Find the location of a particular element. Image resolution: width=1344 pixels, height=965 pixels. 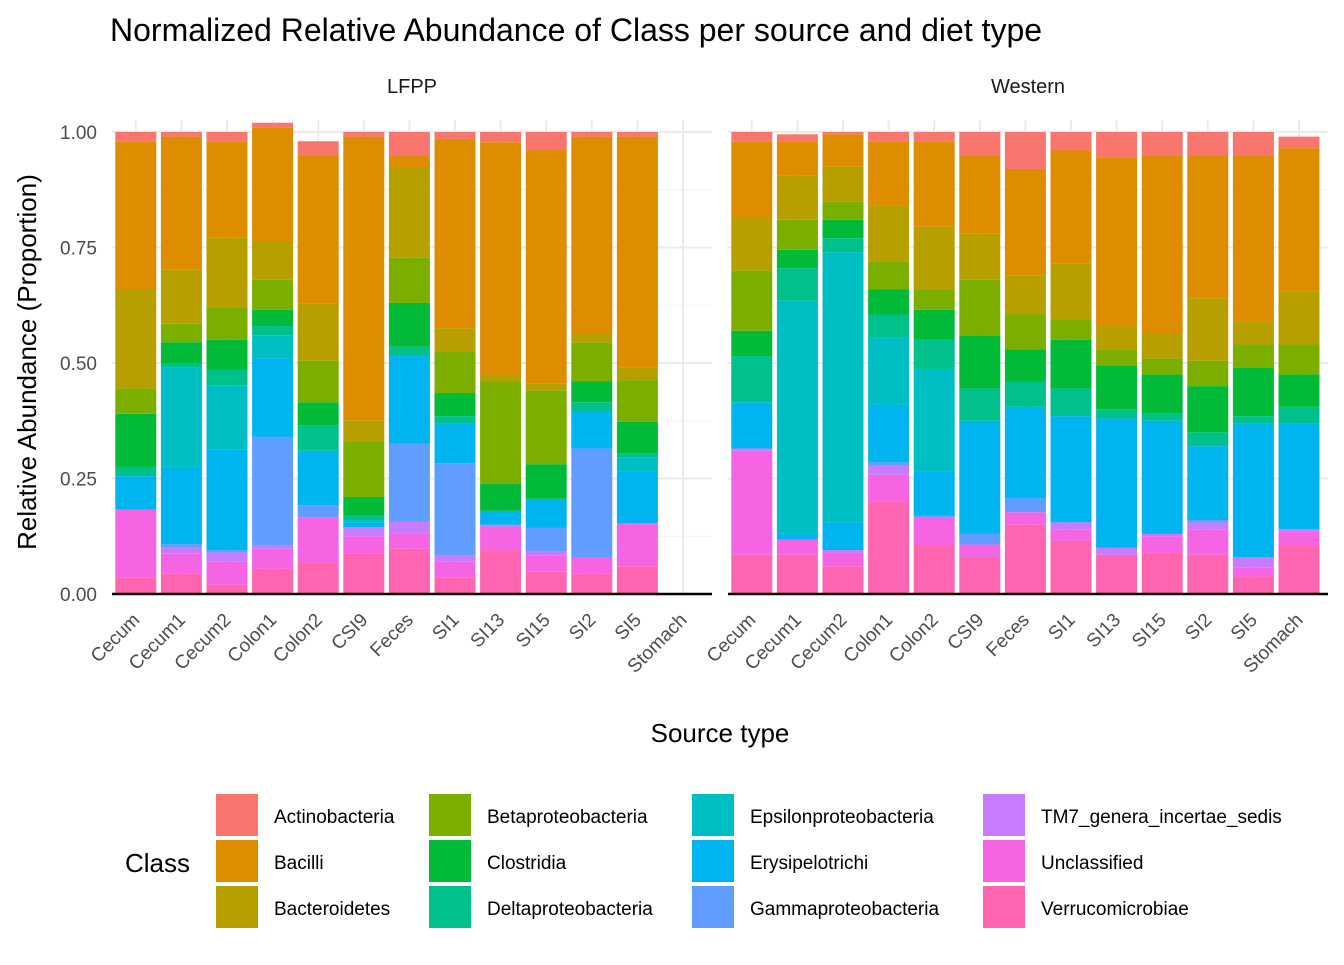

y-tick-label: 0.75 is located at coordinates (78, 249).